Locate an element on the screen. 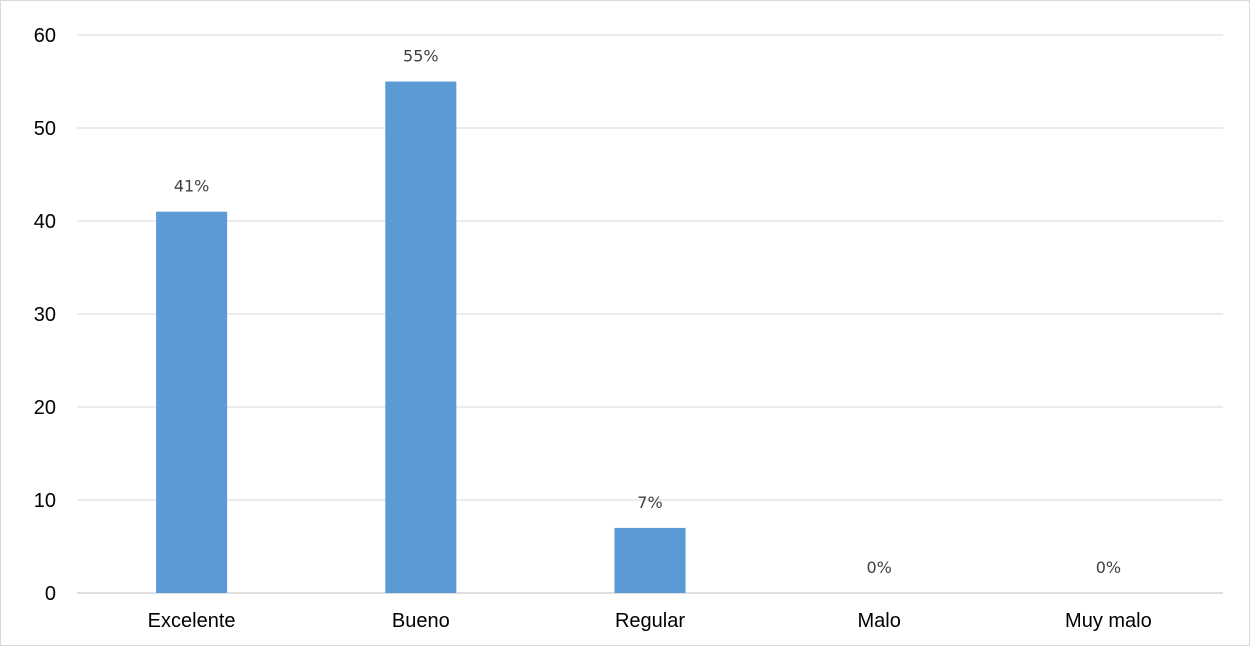 This screenshot has width=1250, height=646. bar-bueno is located at coordinates (420, 338).